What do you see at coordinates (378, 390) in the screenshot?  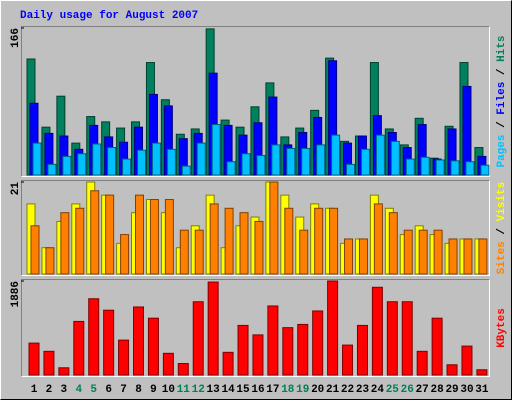 I see `x-tick-label: 24` at bounding box center [378, 390].